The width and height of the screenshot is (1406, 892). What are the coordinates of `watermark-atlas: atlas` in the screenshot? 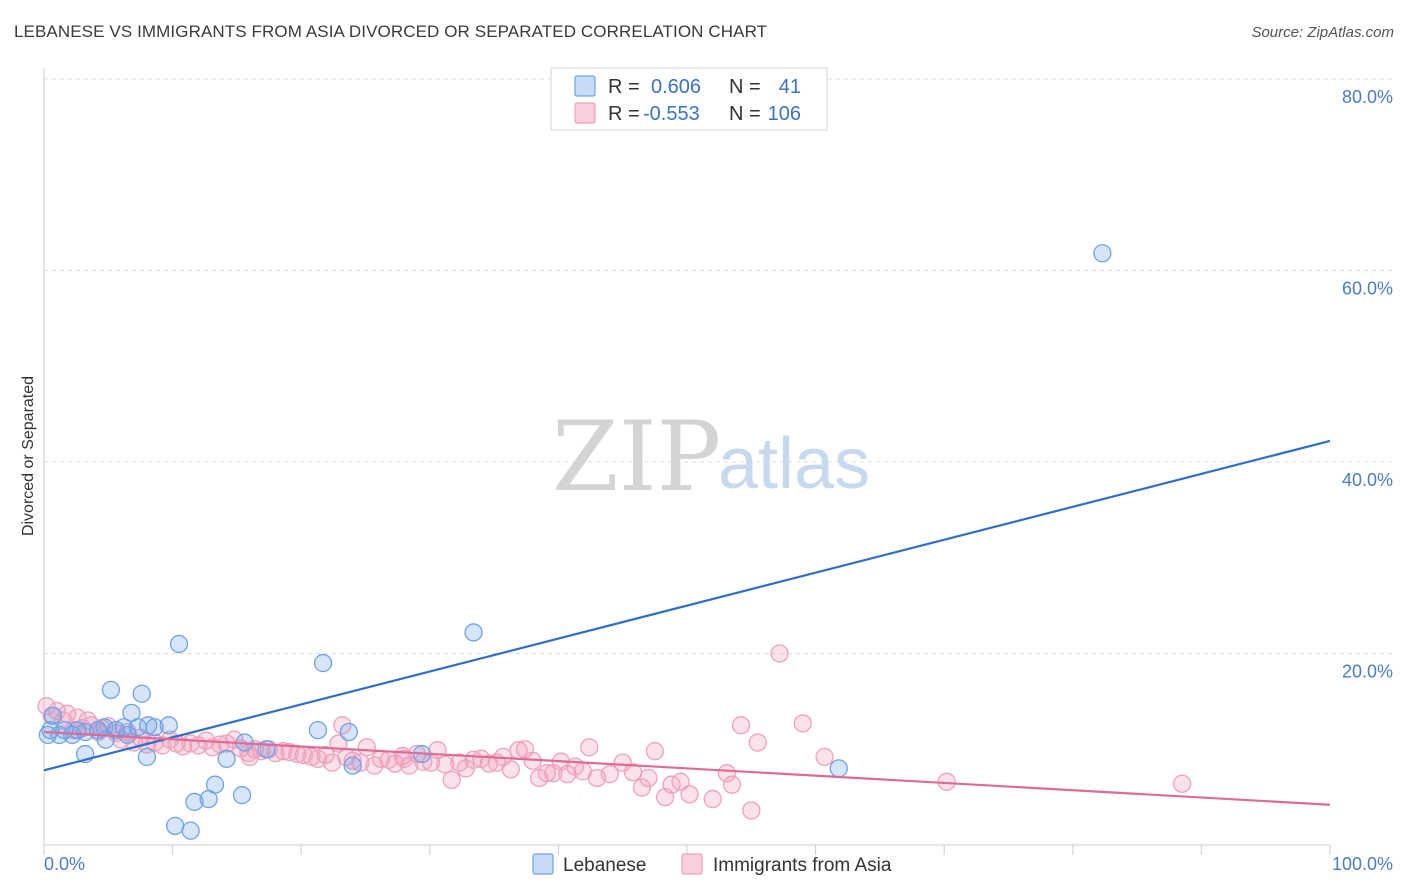 It's located at (794, 464).